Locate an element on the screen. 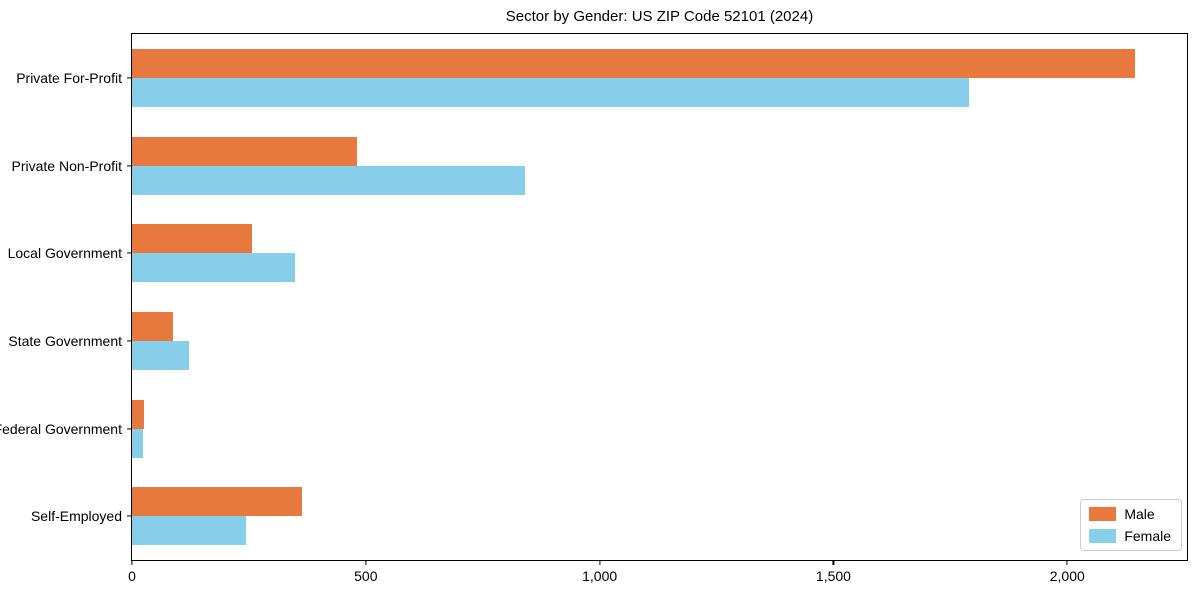  y-tick-label: Private For-Profit is located at coordinates (69, 77).